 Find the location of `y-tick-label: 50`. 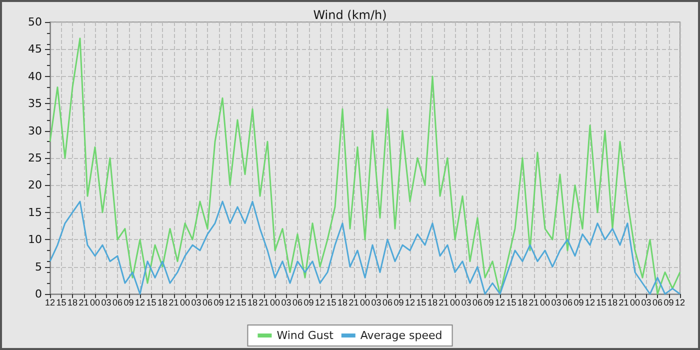

y-tick-label: 50 is located at coordinates (35, 22).